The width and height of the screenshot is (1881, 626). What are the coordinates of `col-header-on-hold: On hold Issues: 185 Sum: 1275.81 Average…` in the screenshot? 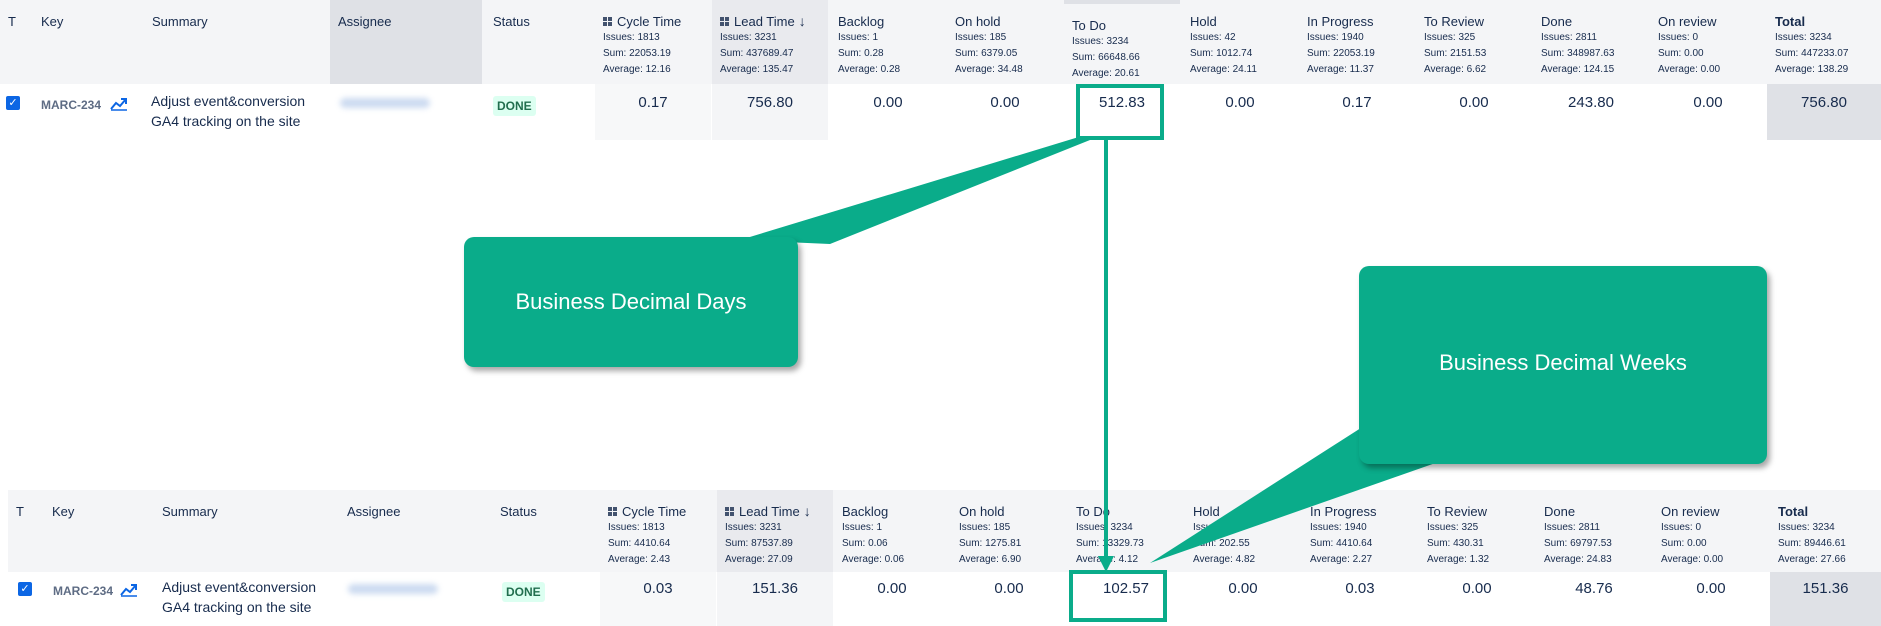 It's located at (990, 534).